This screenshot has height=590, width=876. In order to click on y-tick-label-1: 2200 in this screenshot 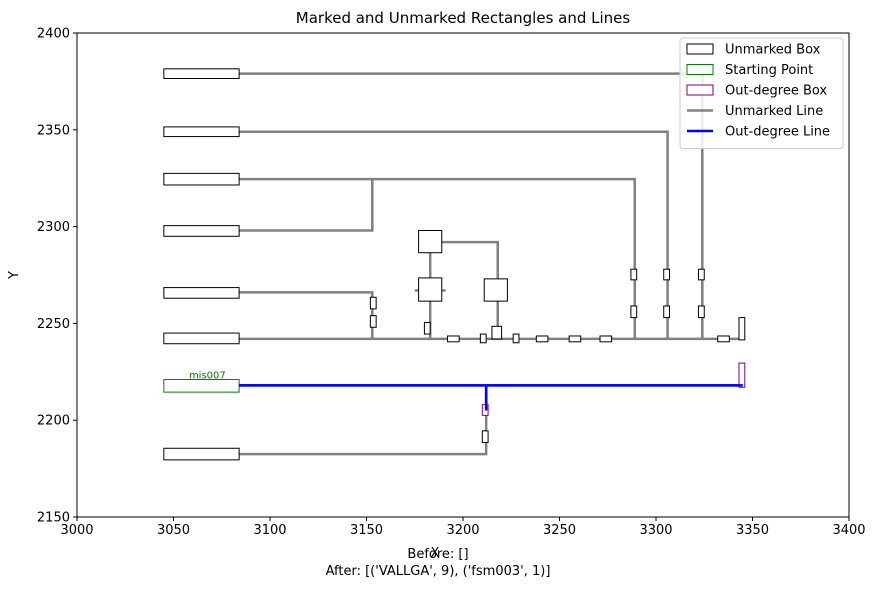, I will do `click(53, 421)`.